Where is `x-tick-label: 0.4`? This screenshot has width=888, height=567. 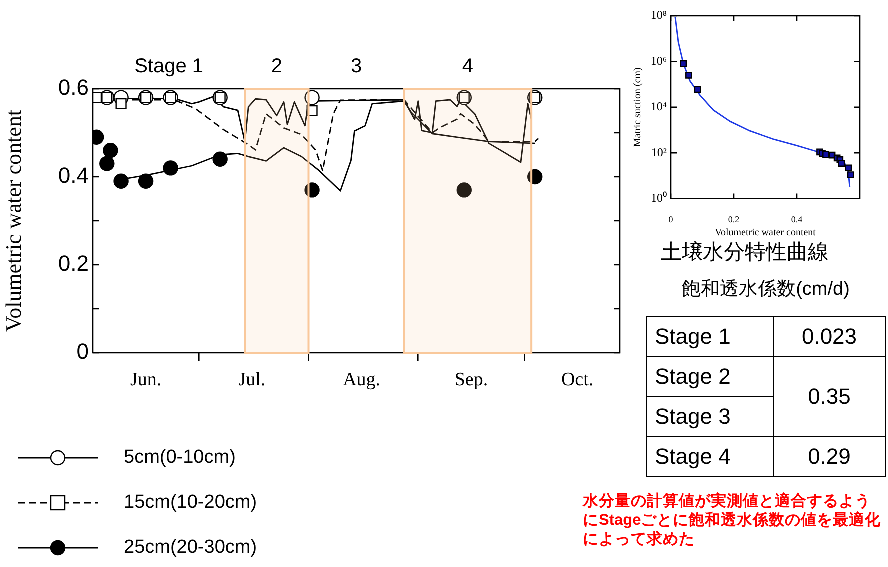 x-tick-label: 0.4 is located at coordinates (797, 219).